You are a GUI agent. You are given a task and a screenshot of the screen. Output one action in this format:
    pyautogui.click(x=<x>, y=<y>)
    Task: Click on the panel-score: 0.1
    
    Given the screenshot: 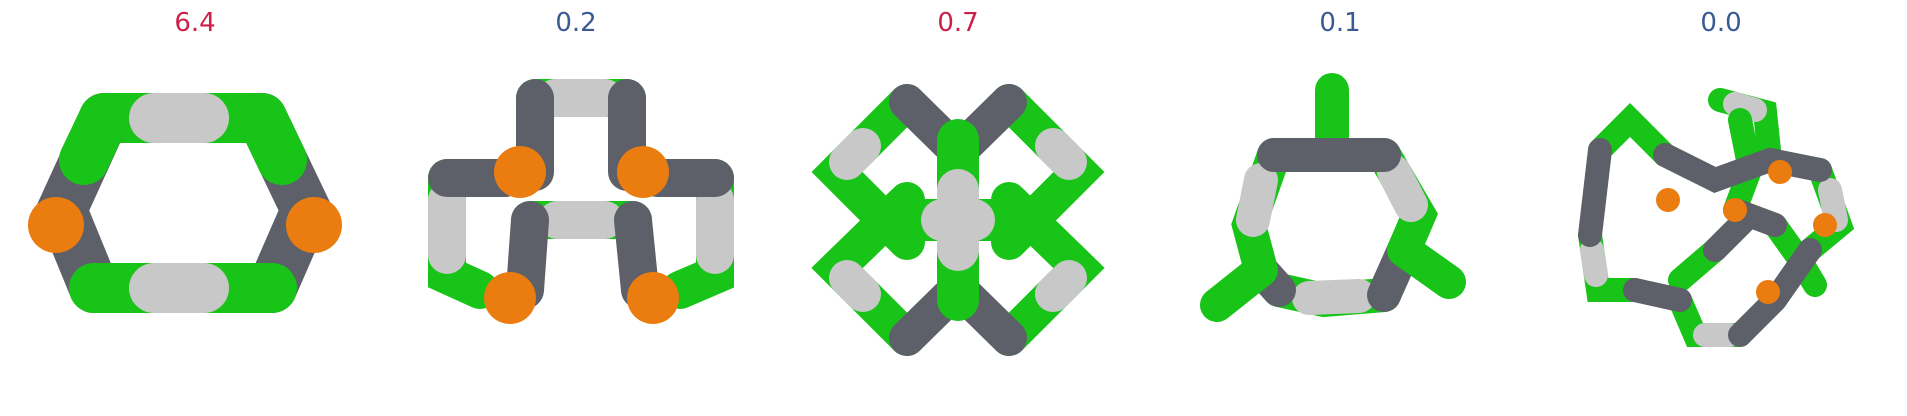 What is the action you would take?
    pyautogui.click(x=1340, y=23)
    